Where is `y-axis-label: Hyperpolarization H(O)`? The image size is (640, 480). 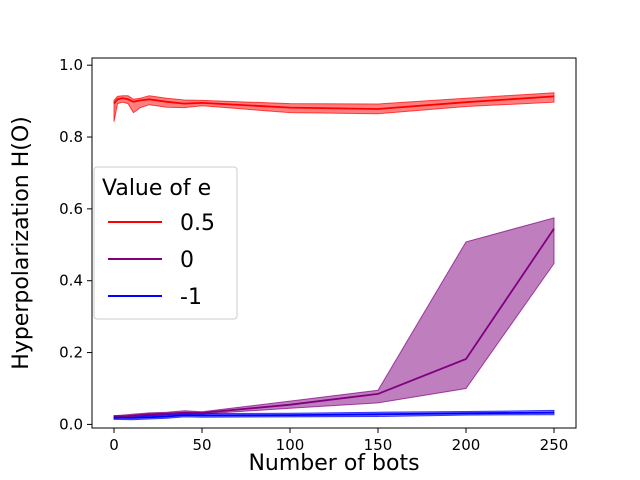 y-axis-label: Hyperpolarization H(O) is located at coordinates (21, 242).